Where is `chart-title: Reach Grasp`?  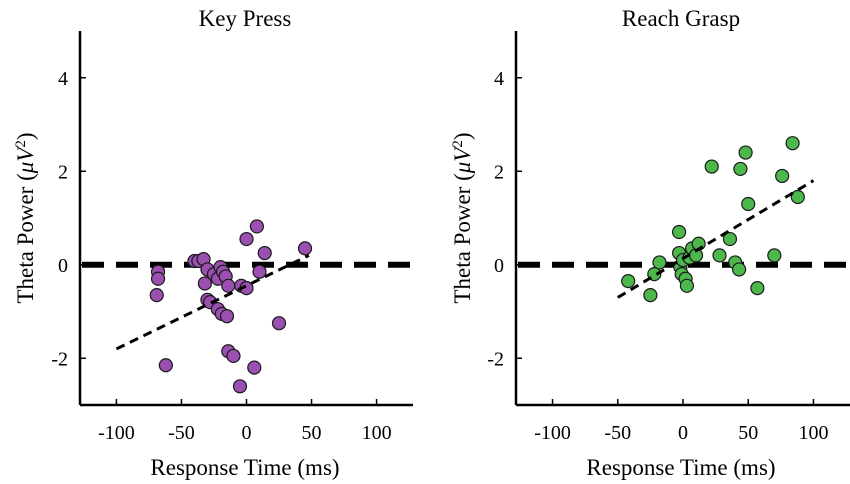
chart-title: Reach Grasp is located at coordinates (681, 18).